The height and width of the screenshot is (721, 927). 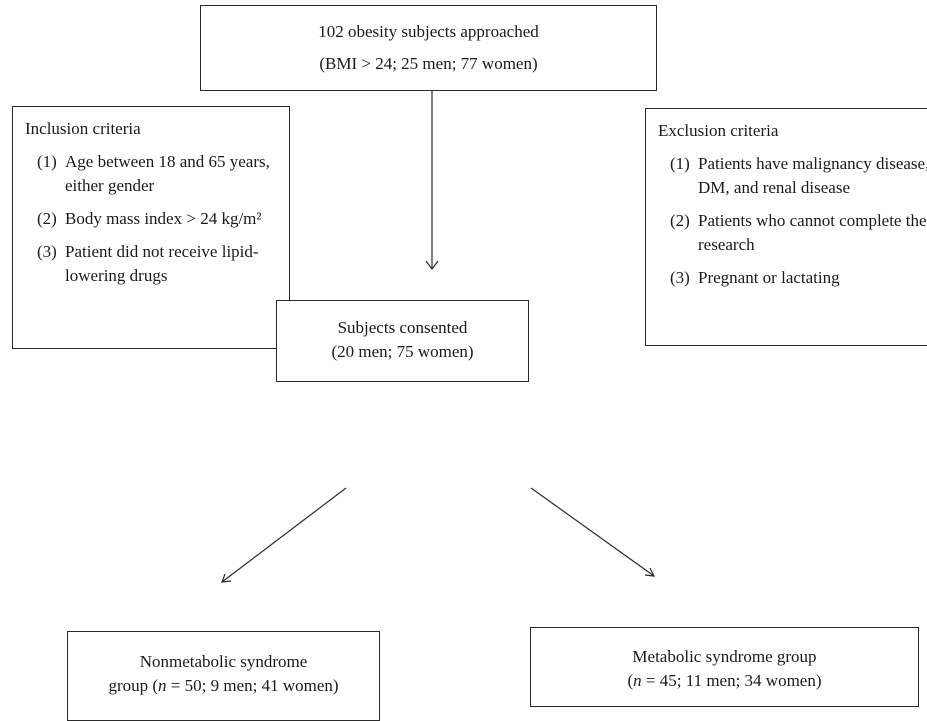 What do you see at coordinates (428, 63) in the screenshot?
I see `approached-details: (BMI > 24; 25 men; 77 women)` at bounding box center [428, 63].